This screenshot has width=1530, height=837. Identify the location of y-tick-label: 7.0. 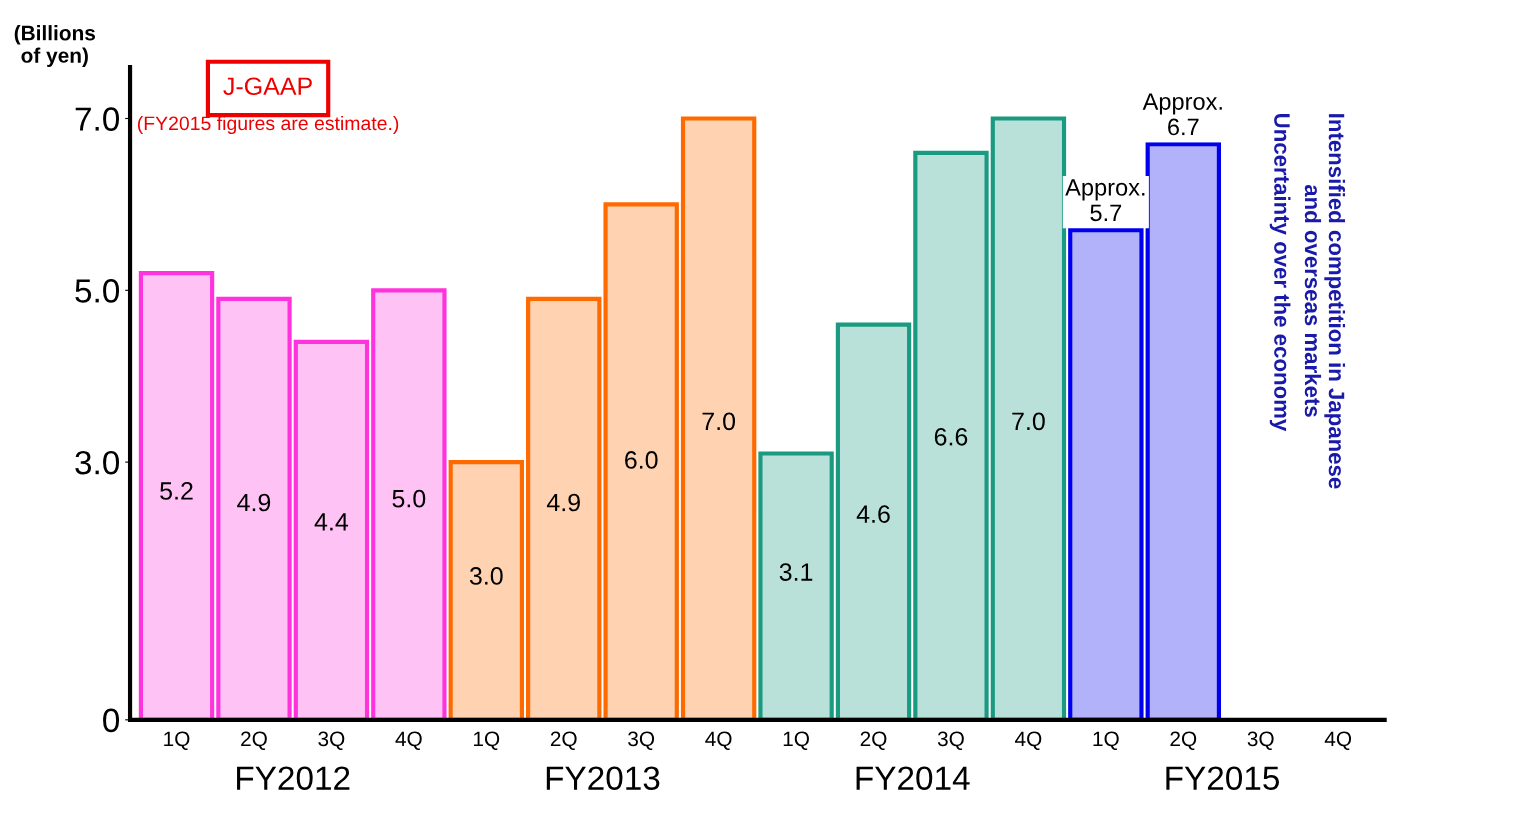
(97, 119).